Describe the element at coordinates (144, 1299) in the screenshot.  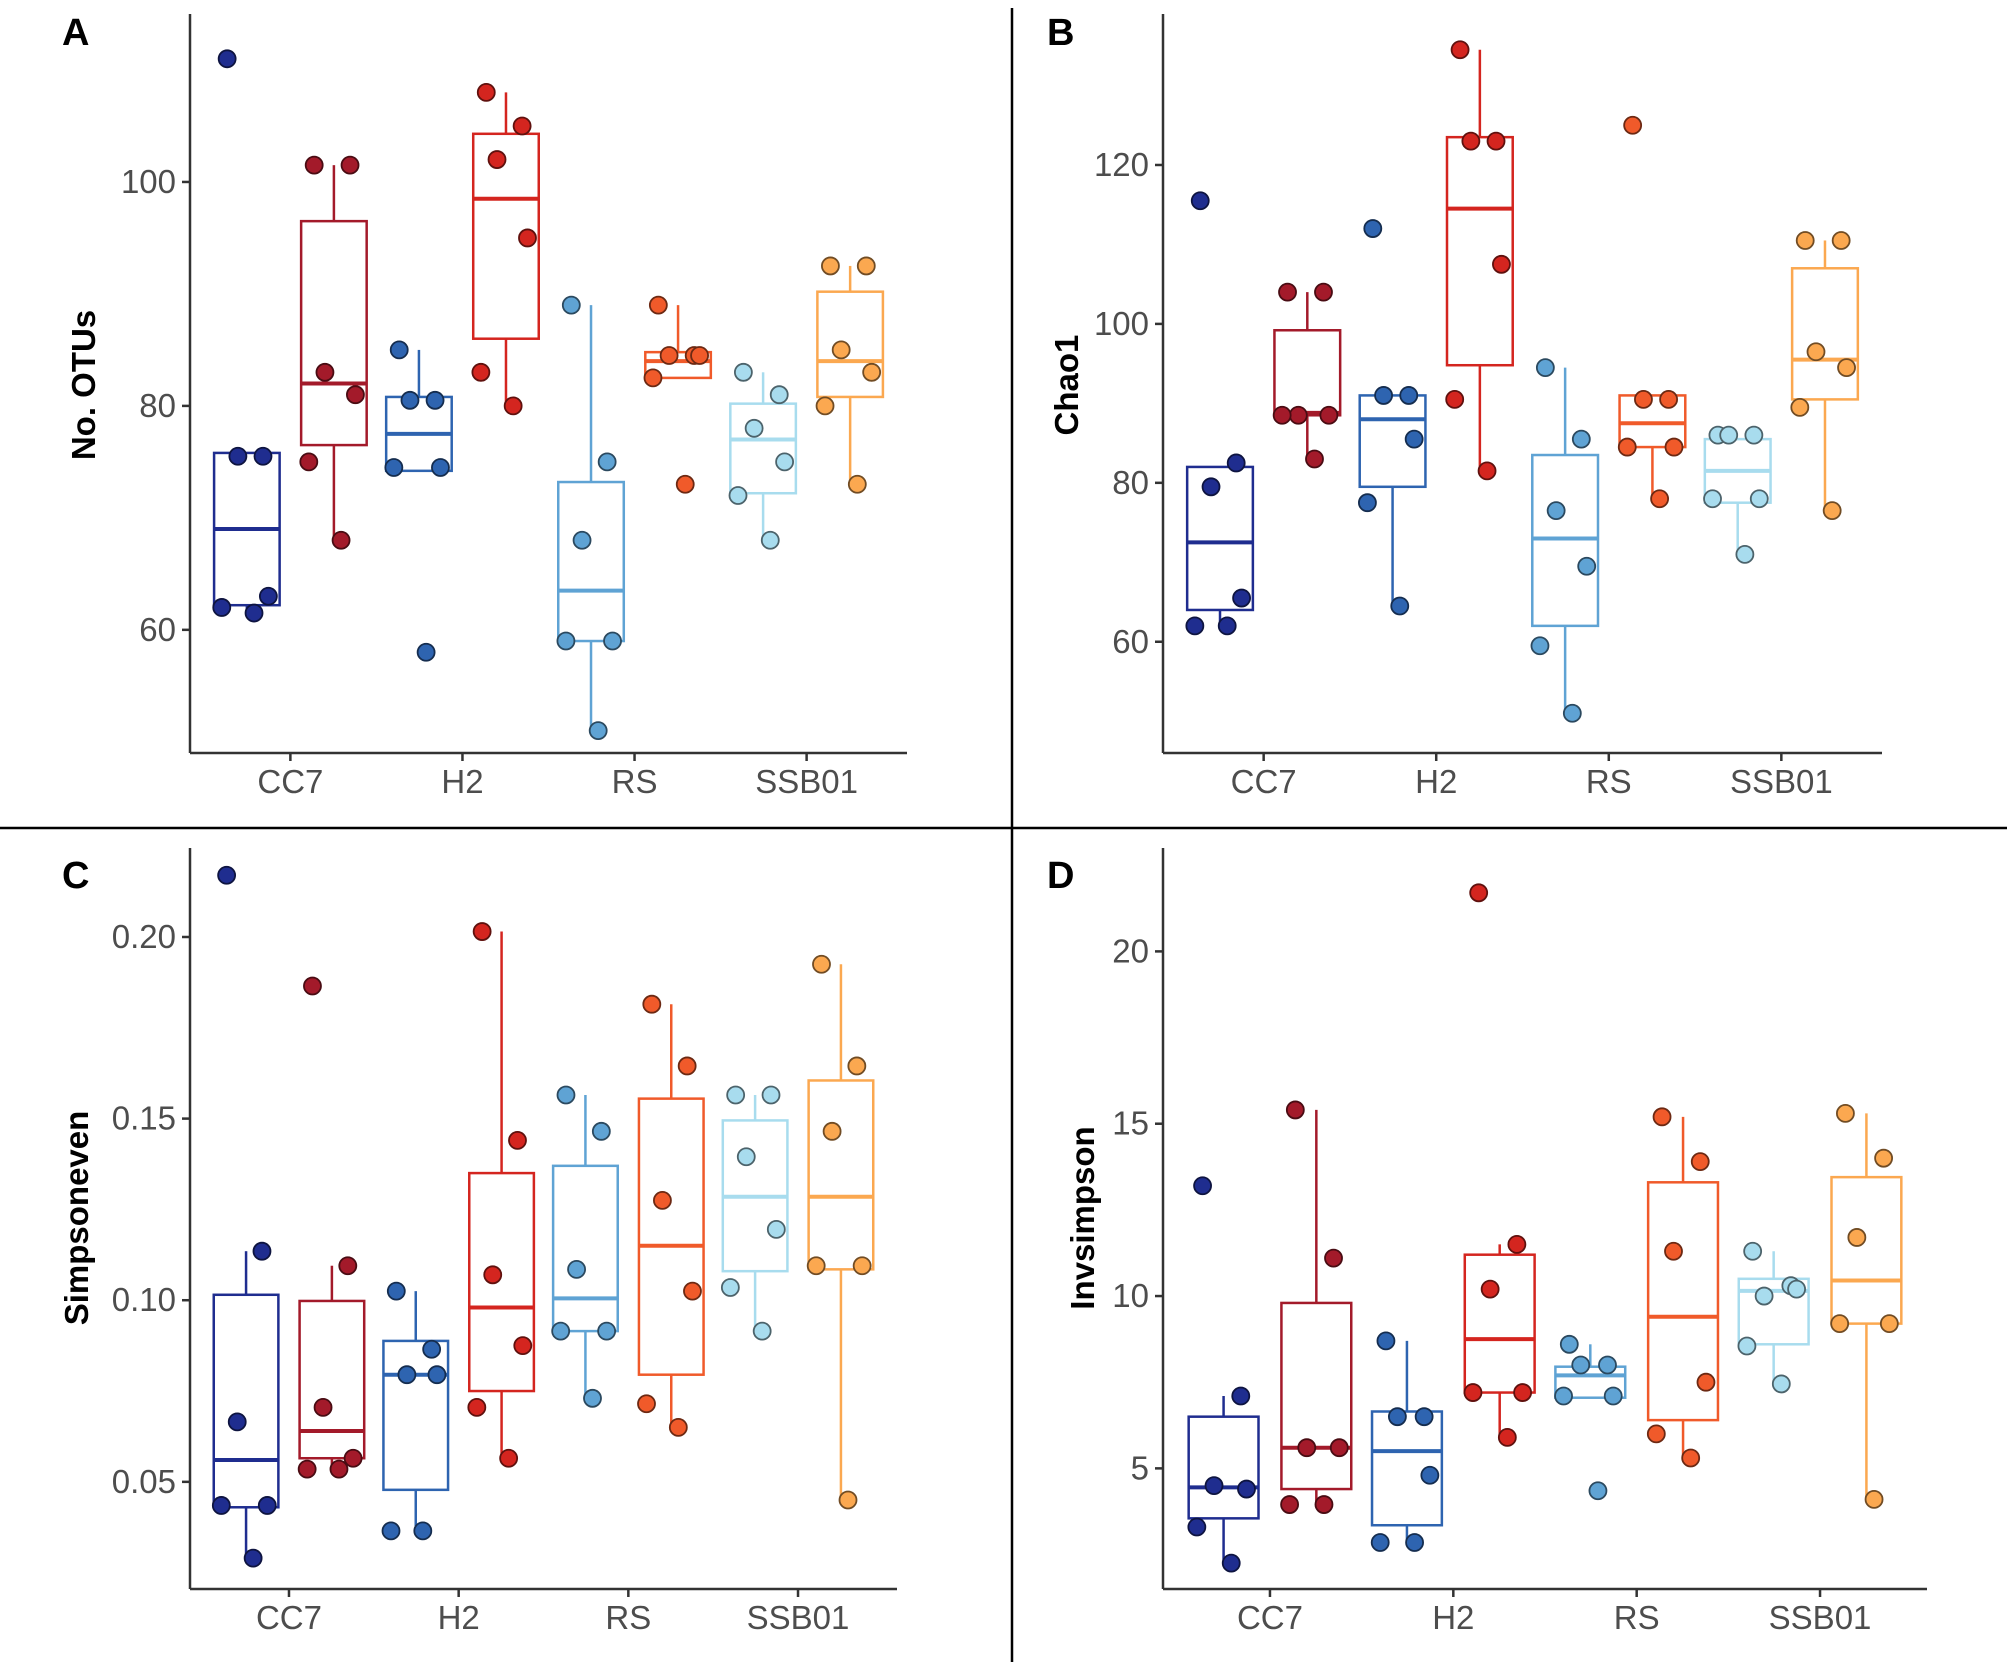
I see `y-tick-label: 0.10` at that location.